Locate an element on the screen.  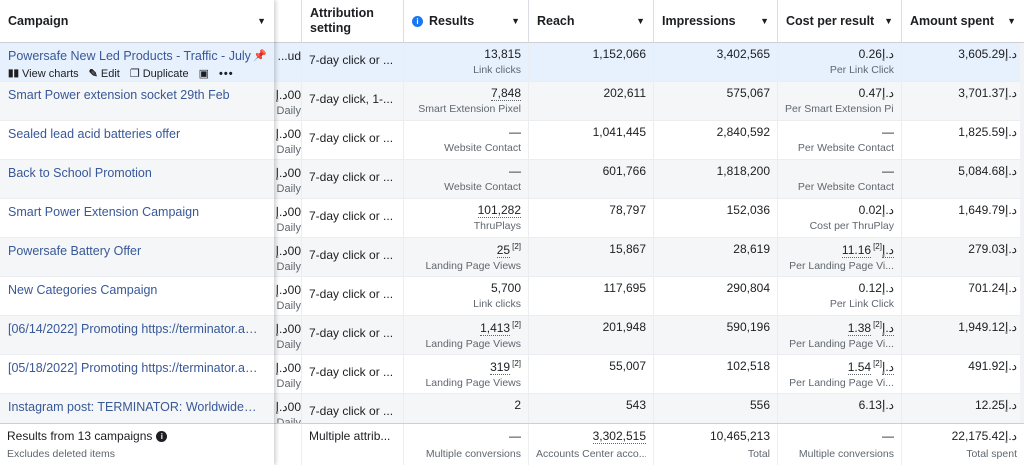
results-value: 5,700 is located at coordinates (466, 288).